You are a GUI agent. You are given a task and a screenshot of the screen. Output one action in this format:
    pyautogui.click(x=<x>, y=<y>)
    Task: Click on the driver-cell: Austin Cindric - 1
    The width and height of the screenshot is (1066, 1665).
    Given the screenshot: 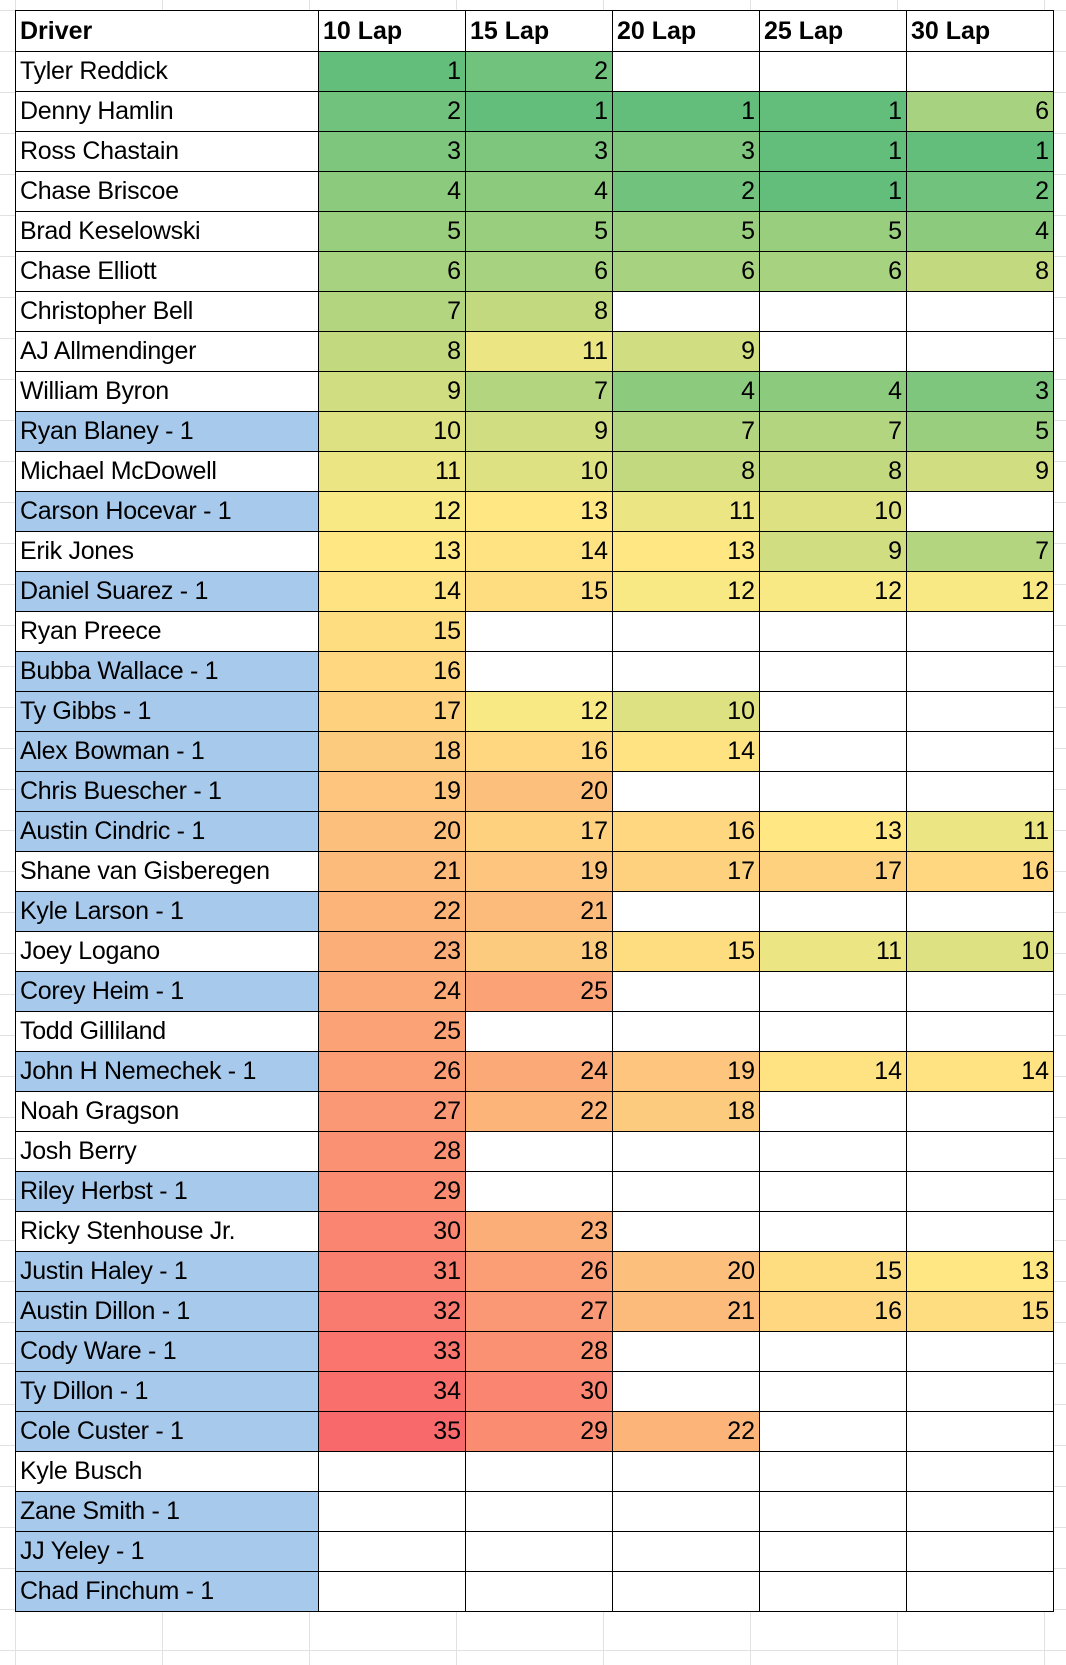 What is the action you would take?
    pyautogui.click(x=167, y=831)
    